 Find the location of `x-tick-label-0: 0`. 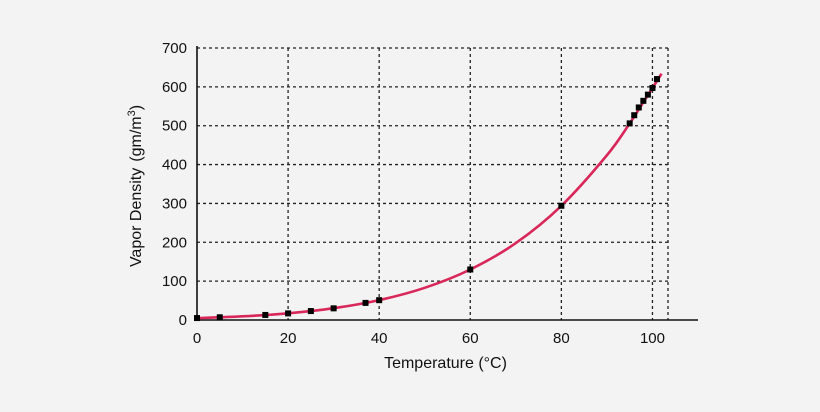

x-tick-label-0: 0 is located at coordinates (197, 338).